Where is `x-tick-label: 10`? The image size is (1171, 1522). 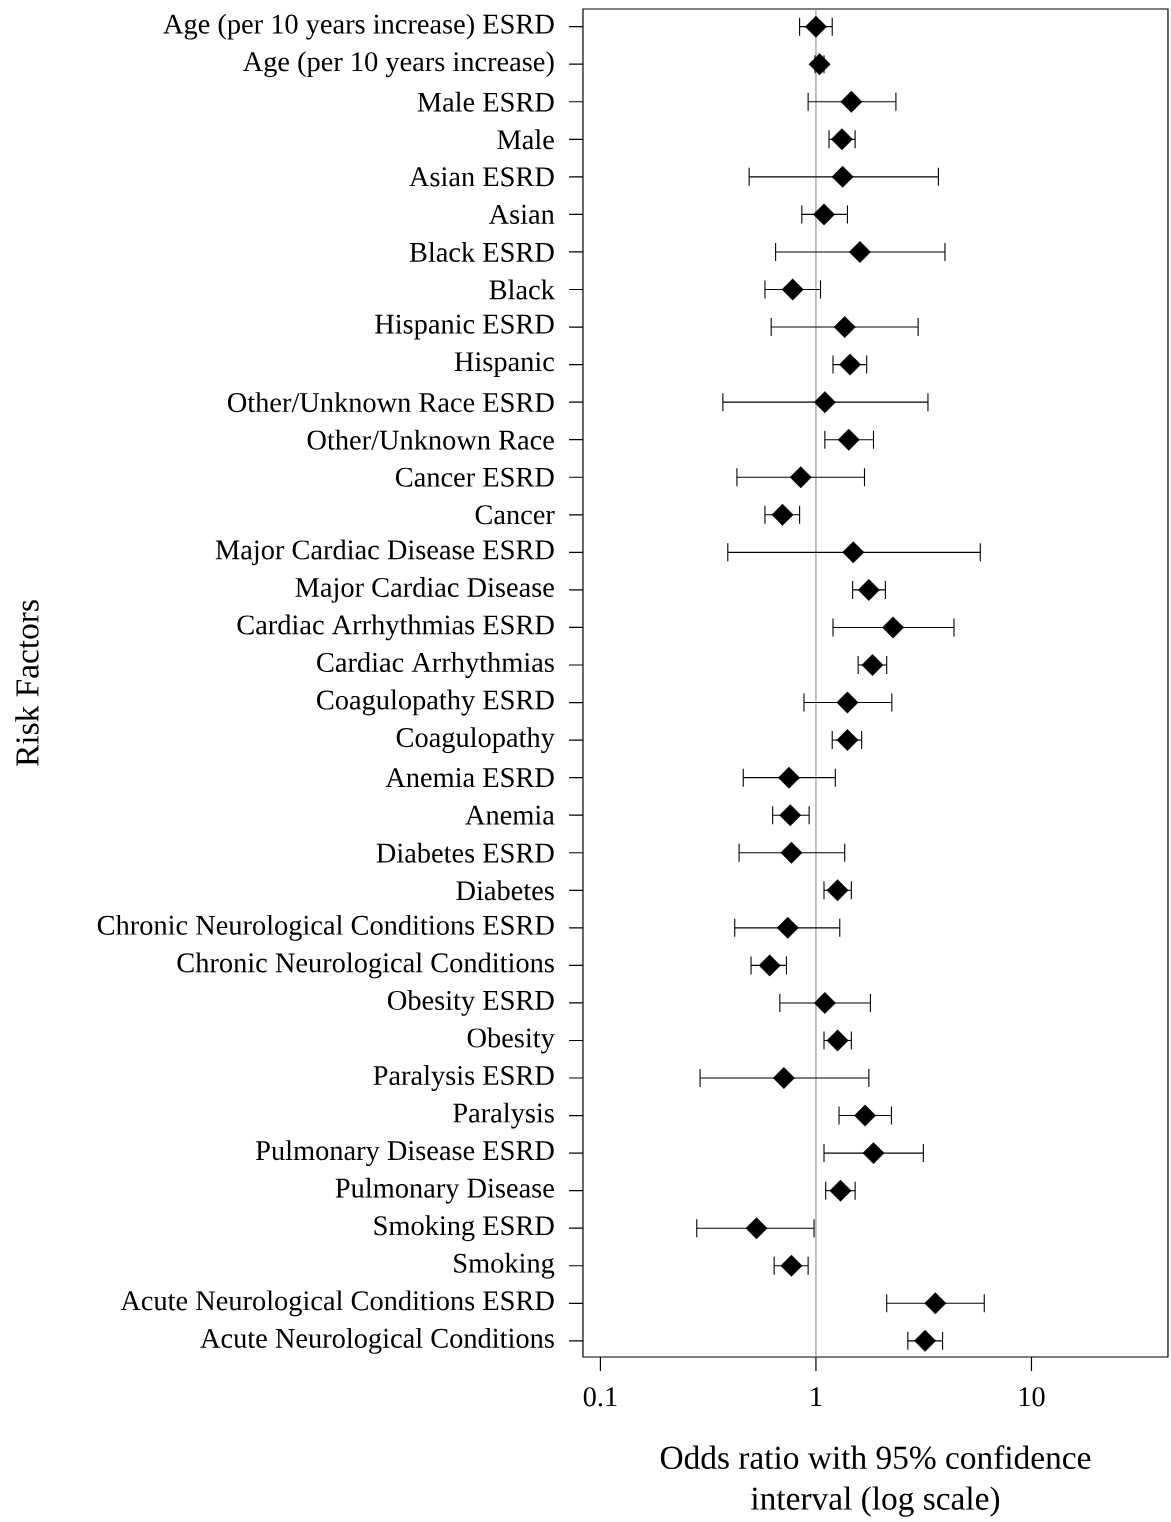
x-tick-label: 10 is located at coordinates (1032, 1397).